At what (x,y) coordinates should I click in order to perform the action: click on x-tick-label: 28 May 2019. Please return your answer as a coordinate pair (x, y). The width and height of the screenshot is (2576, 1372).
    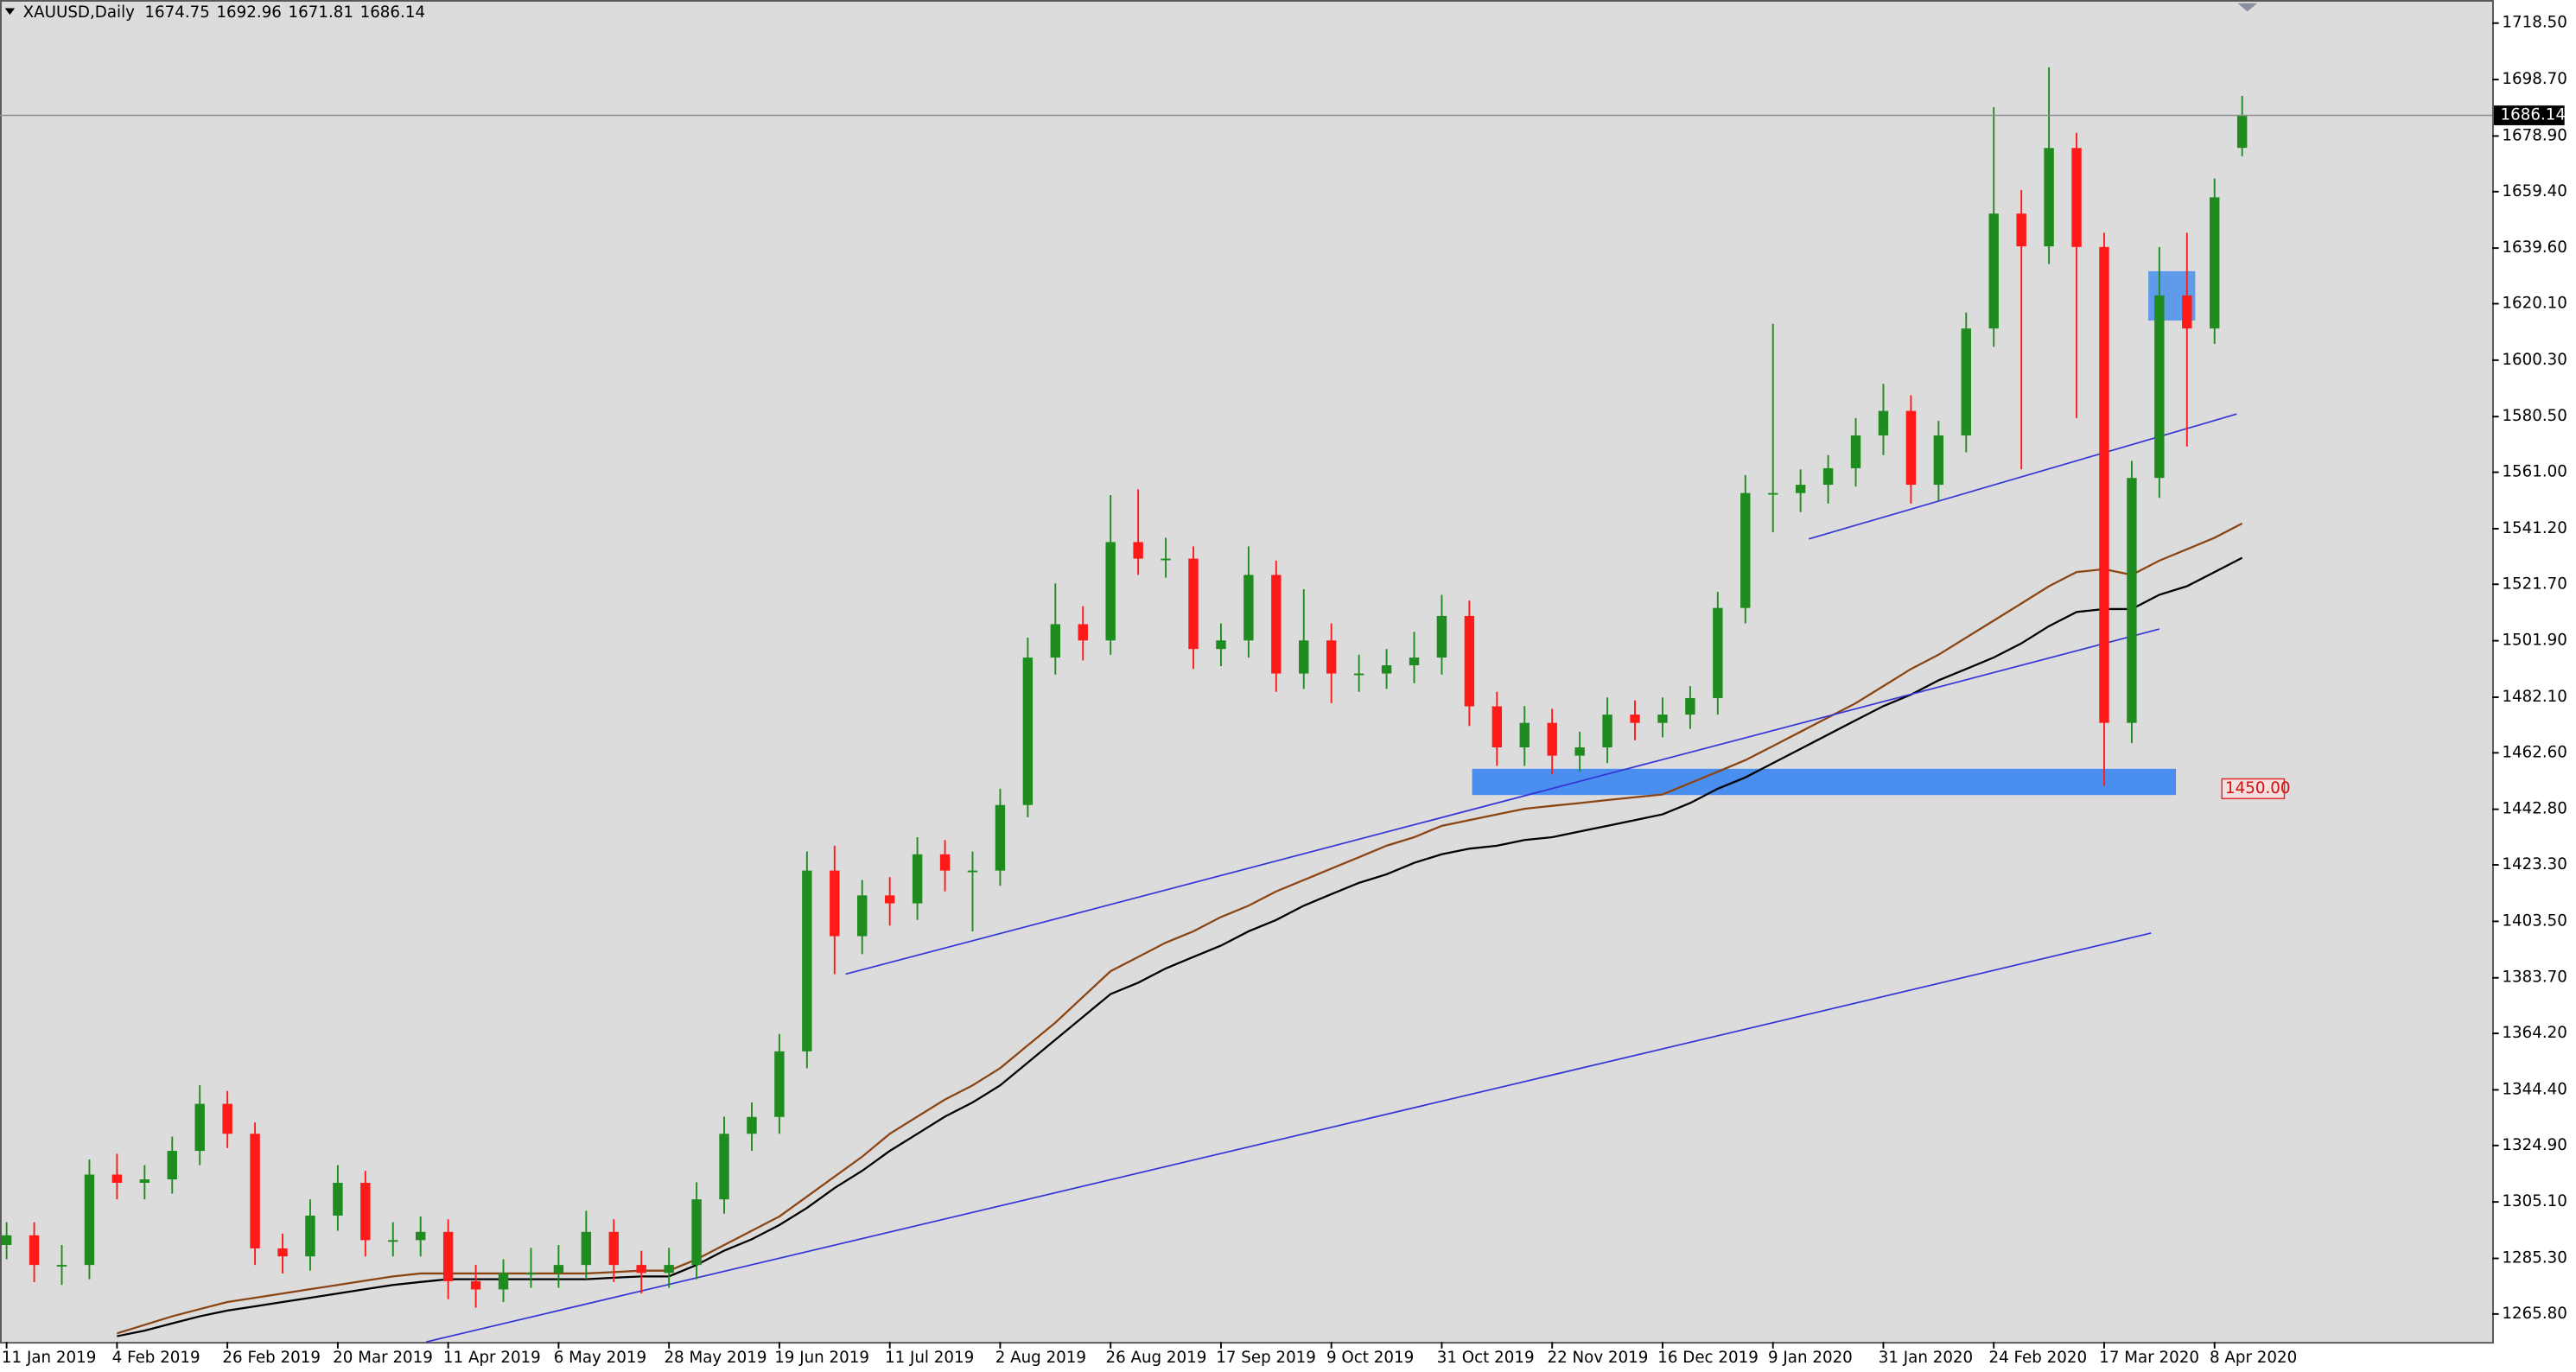
    Looking at the image, I should click on (715, 1358).